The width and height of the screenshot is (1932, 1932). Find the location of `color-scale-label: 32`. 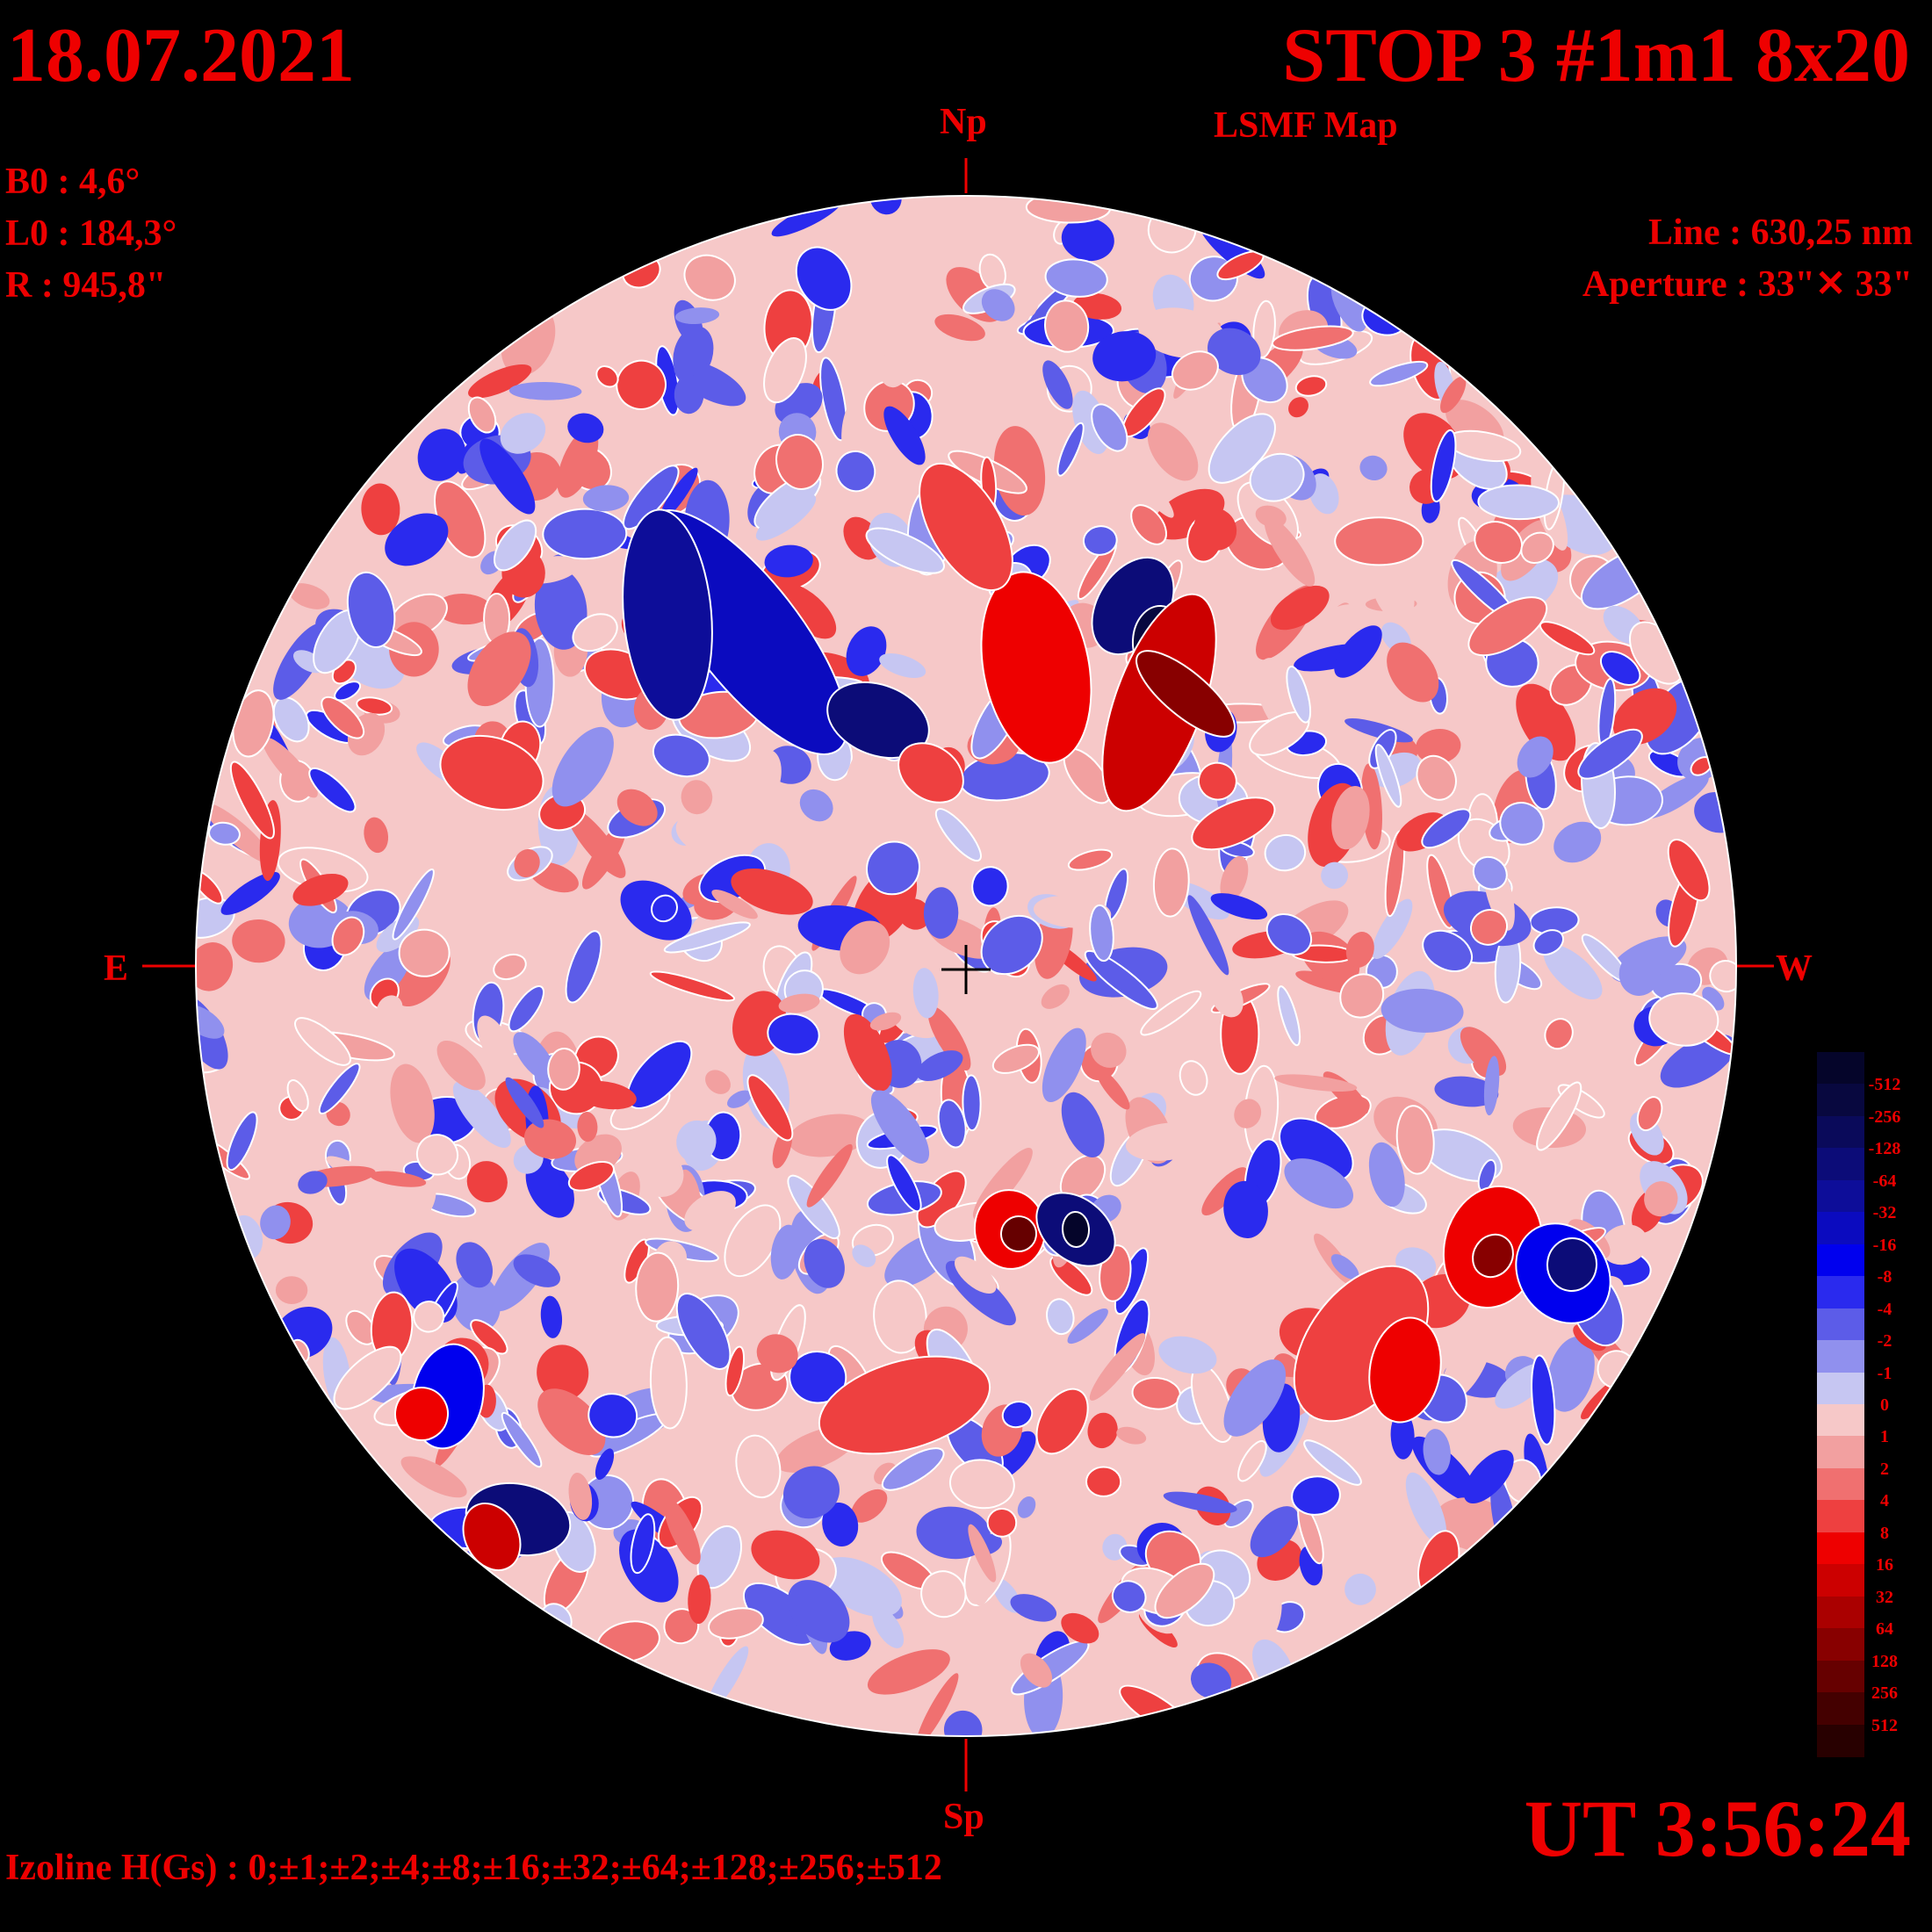

color-scale-label: 32 is located at coordinates (1885, 1597).